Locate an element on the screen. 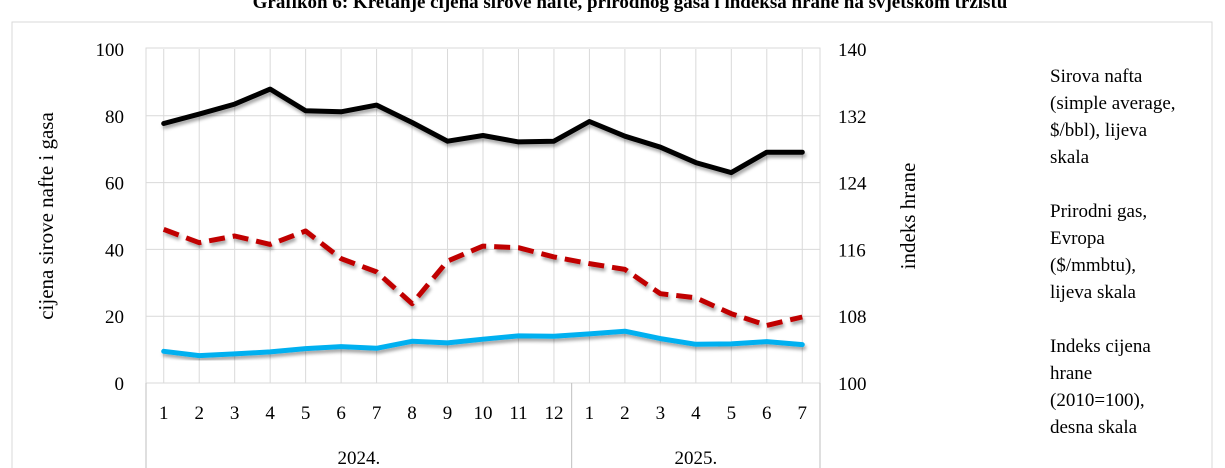 Image resolution: width=1225 pixels, height=468 pixels. legend-label-line: (2010=100), is located at coordinates (1097, 400).